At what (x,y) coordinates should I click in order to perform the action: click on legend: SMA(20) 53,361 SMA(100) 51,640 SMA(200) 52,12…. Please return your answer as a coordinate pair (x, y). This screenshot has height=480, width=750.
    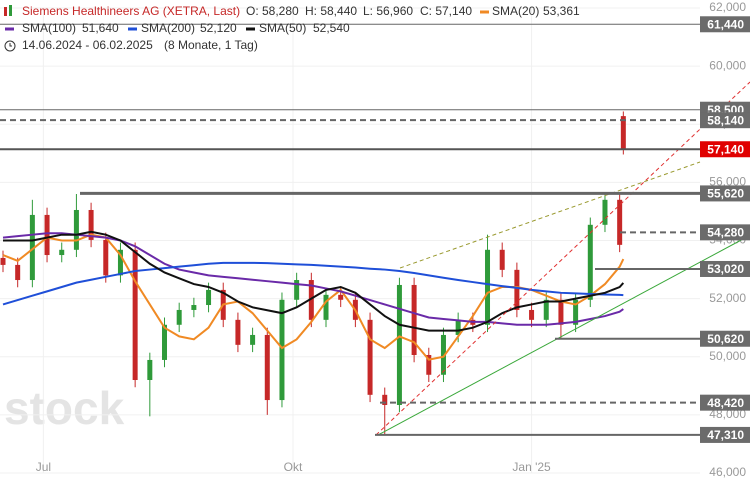
    Looking at the image, I should click on (292, 19).